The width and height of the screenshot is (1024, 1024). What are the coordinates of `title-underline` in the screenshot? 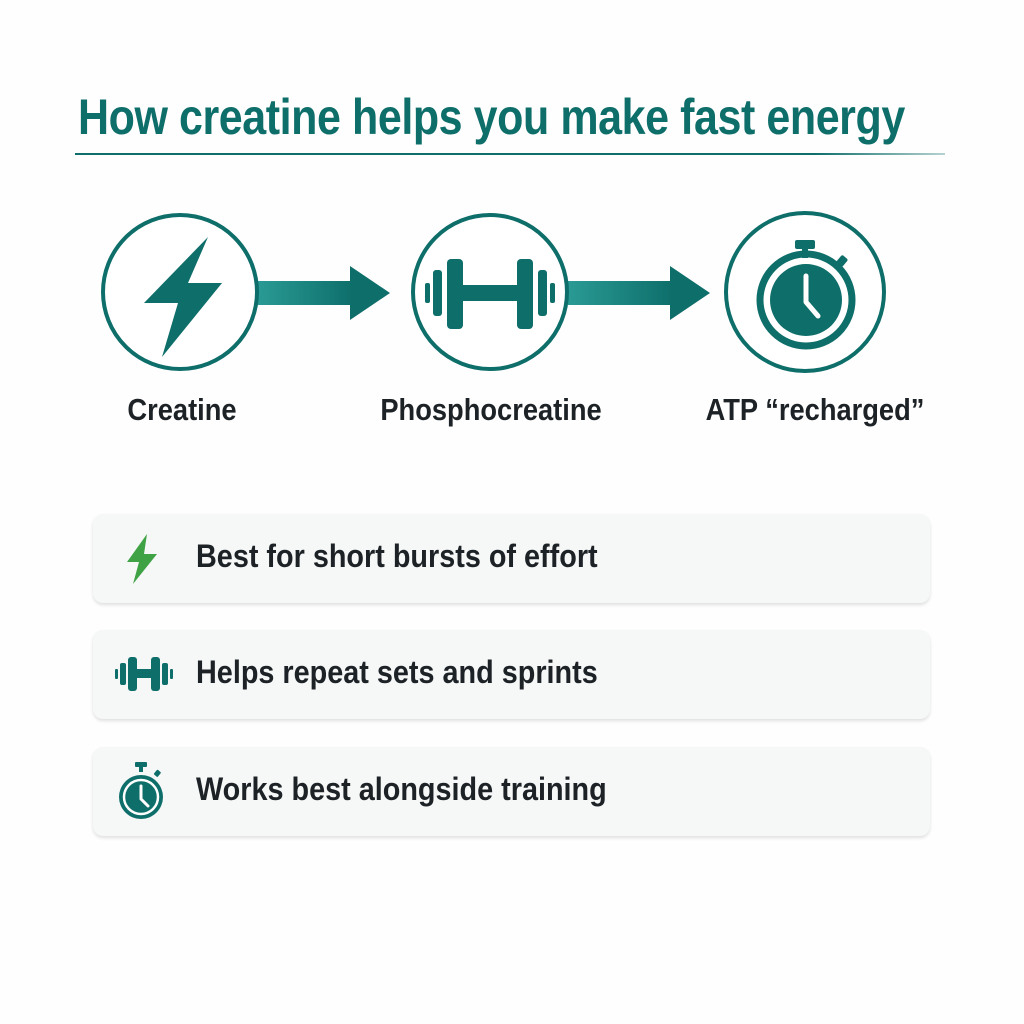 It's located at (510, 154).